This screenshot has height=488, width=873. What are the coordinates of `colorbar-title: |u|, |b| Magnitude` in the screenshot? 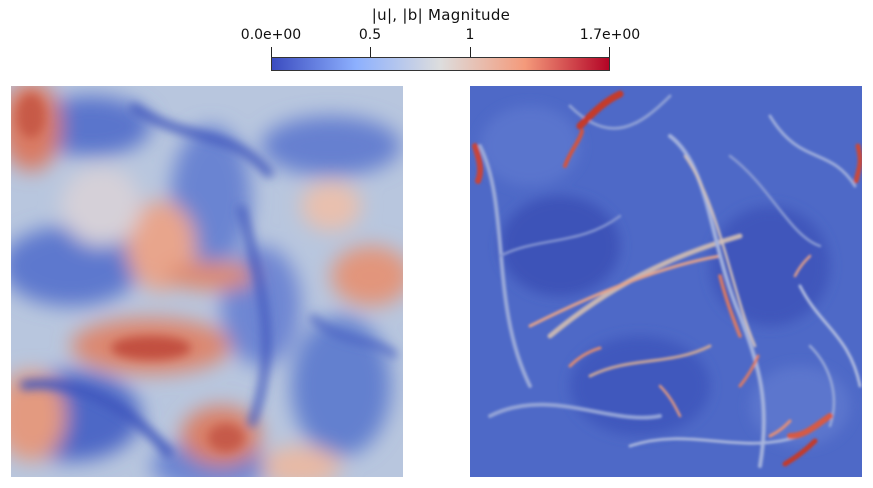 It's located at (441, 15).